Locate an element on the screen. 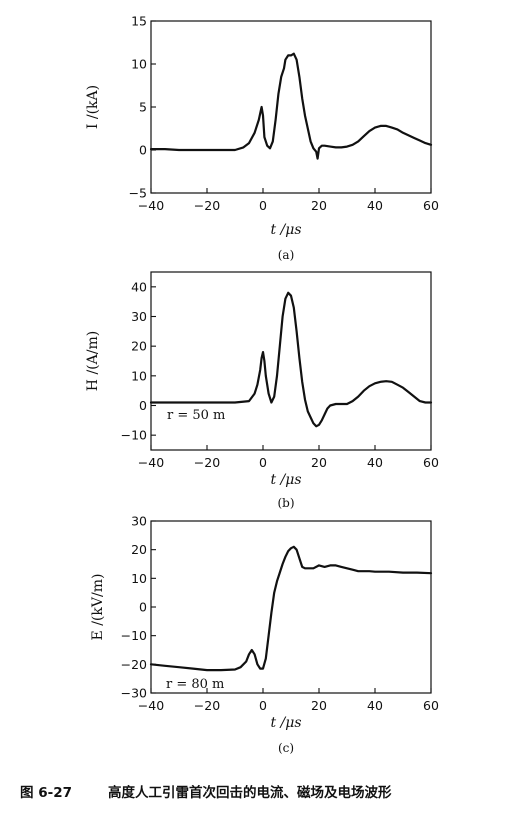 The width and height of the screenshot is (519, 817). y-axis-label: I /(kA) is located at coordinates (93, 107).